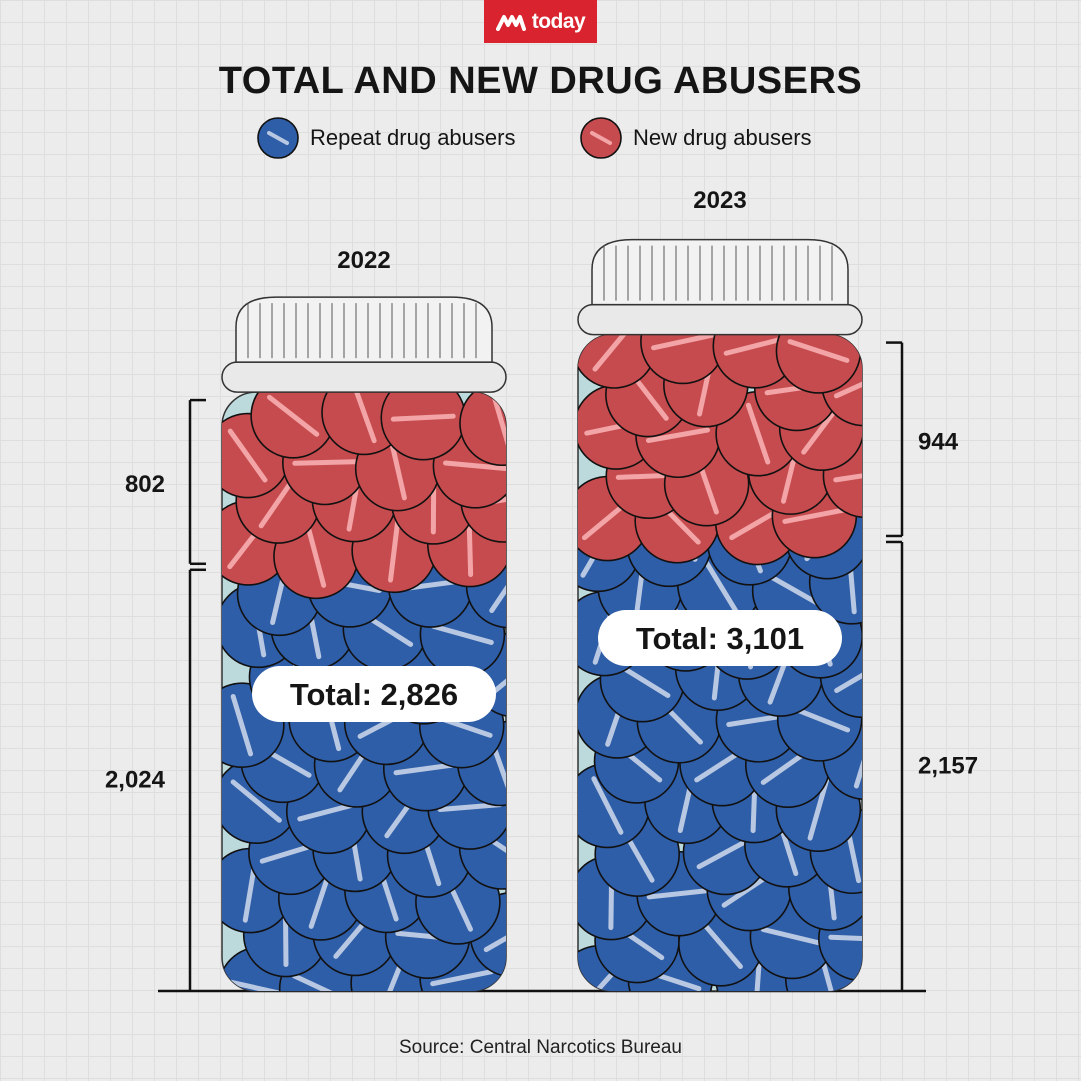 The image size is (1081, 1081). What do you see at coordinates (938, 441) in the screenshot?
I see `value-label-new-2023: 944` at bounding box center [938, 441].